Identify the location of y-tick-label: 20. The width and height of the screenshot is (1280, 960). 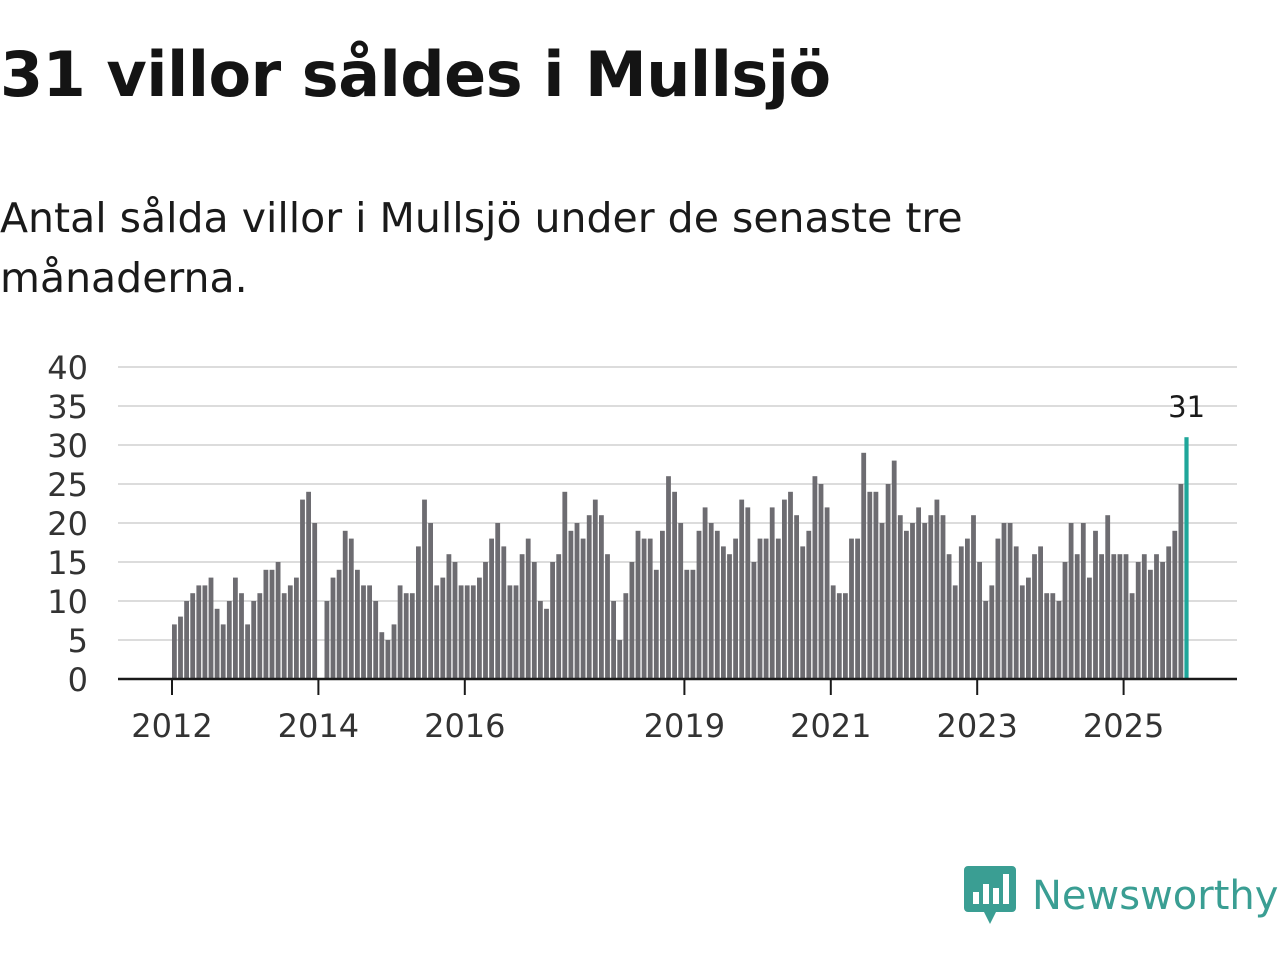
(67, 524).